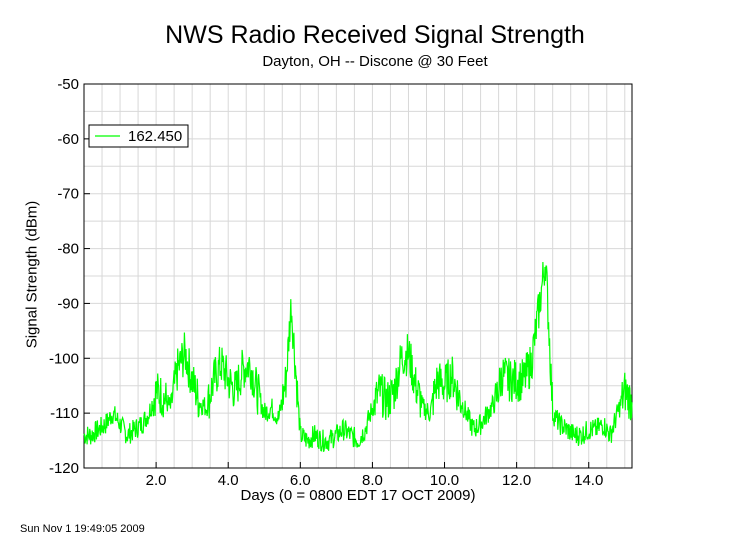  I want to click on legend: 162.450, so click(138, 136).